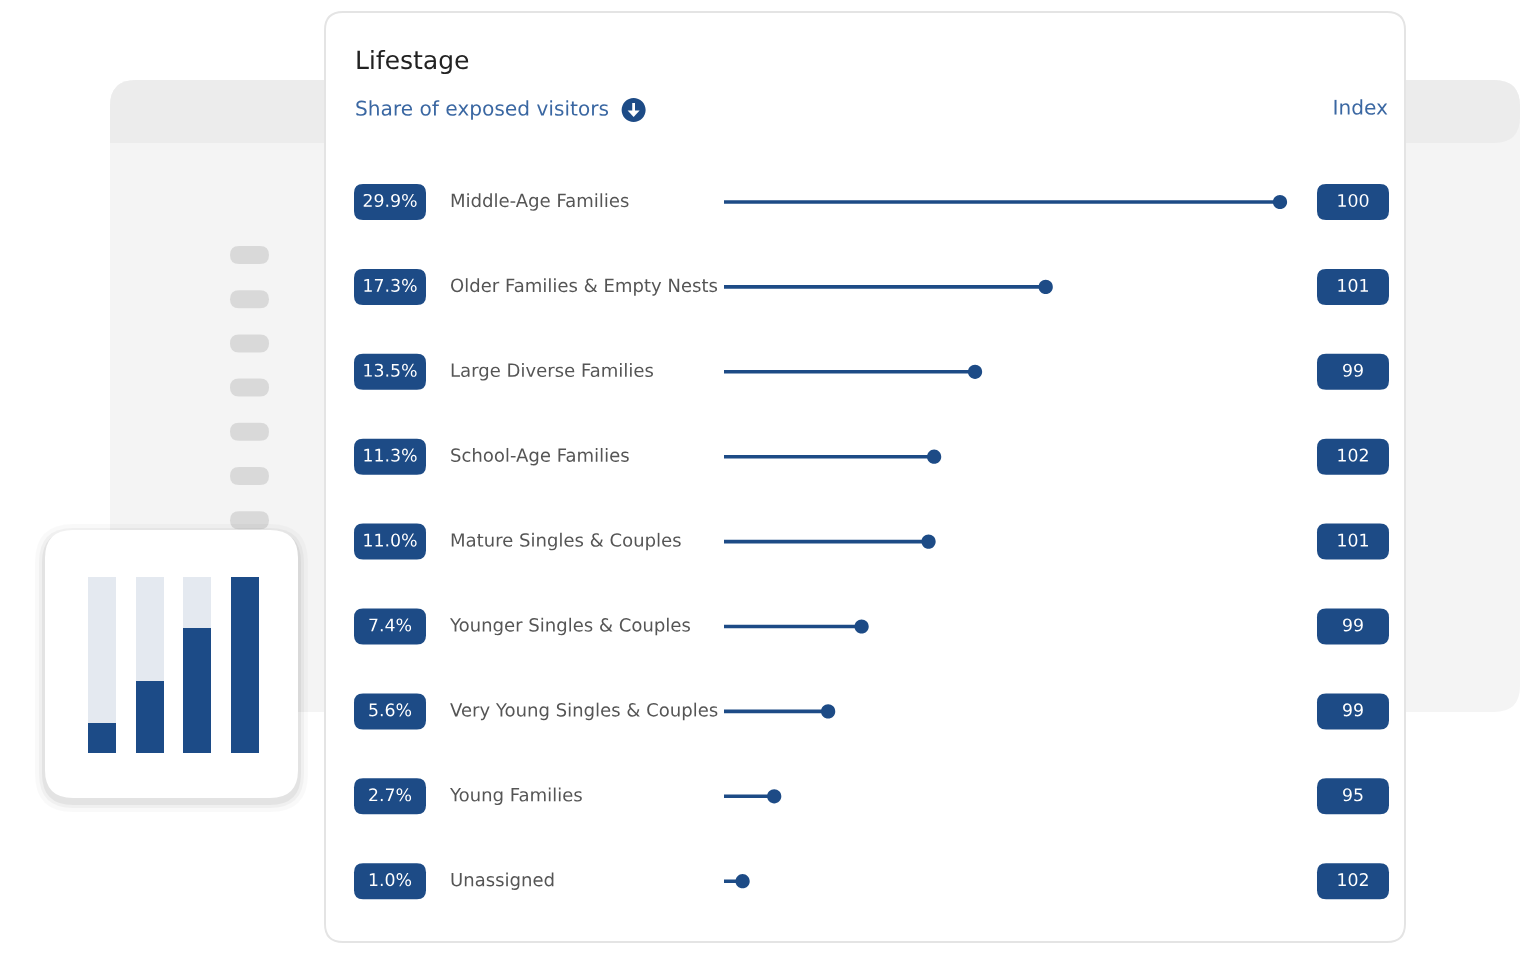  I want to click on legend-label: Share of exposed visitors, so click(482, 110).